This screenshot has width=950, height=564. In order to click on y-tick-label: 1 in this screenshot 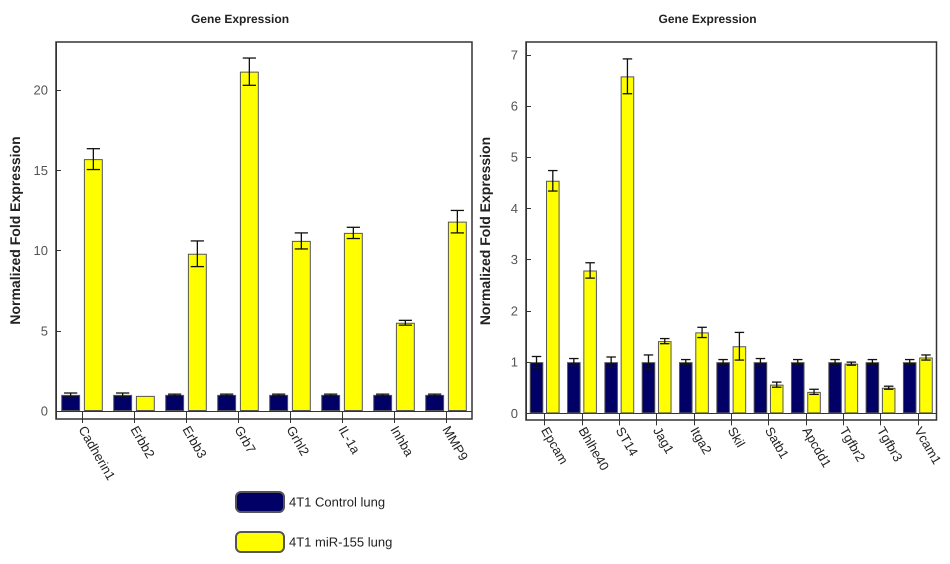, I will do `click(514, 362)`.